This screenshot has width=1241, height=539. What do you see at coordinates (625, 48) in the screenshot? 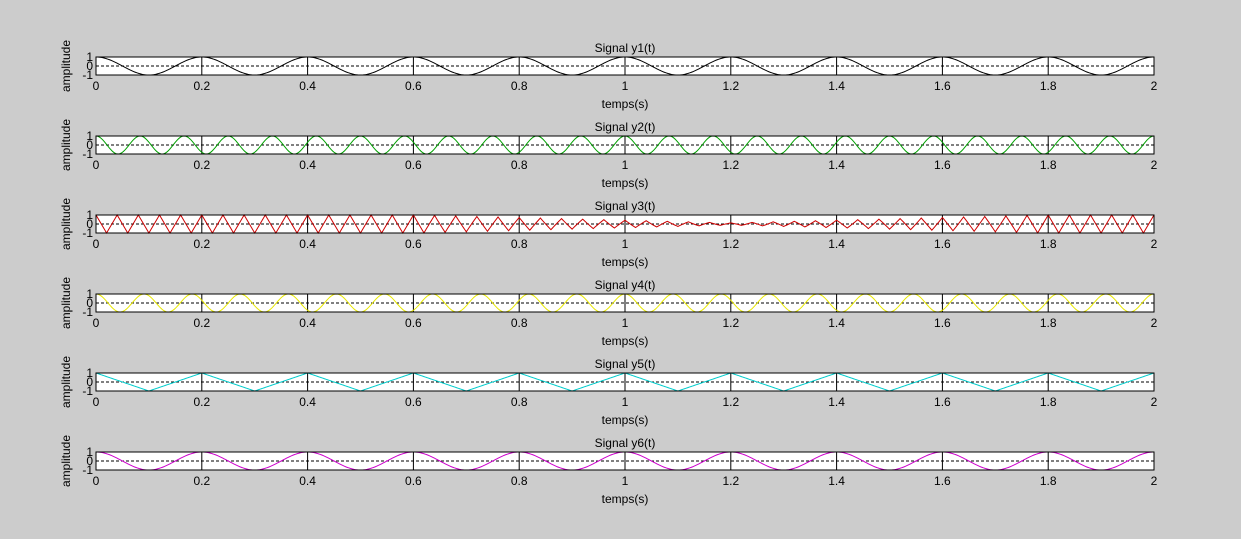
I see `chart-title: Signal y1(t)` at bounding box center [625, 48].